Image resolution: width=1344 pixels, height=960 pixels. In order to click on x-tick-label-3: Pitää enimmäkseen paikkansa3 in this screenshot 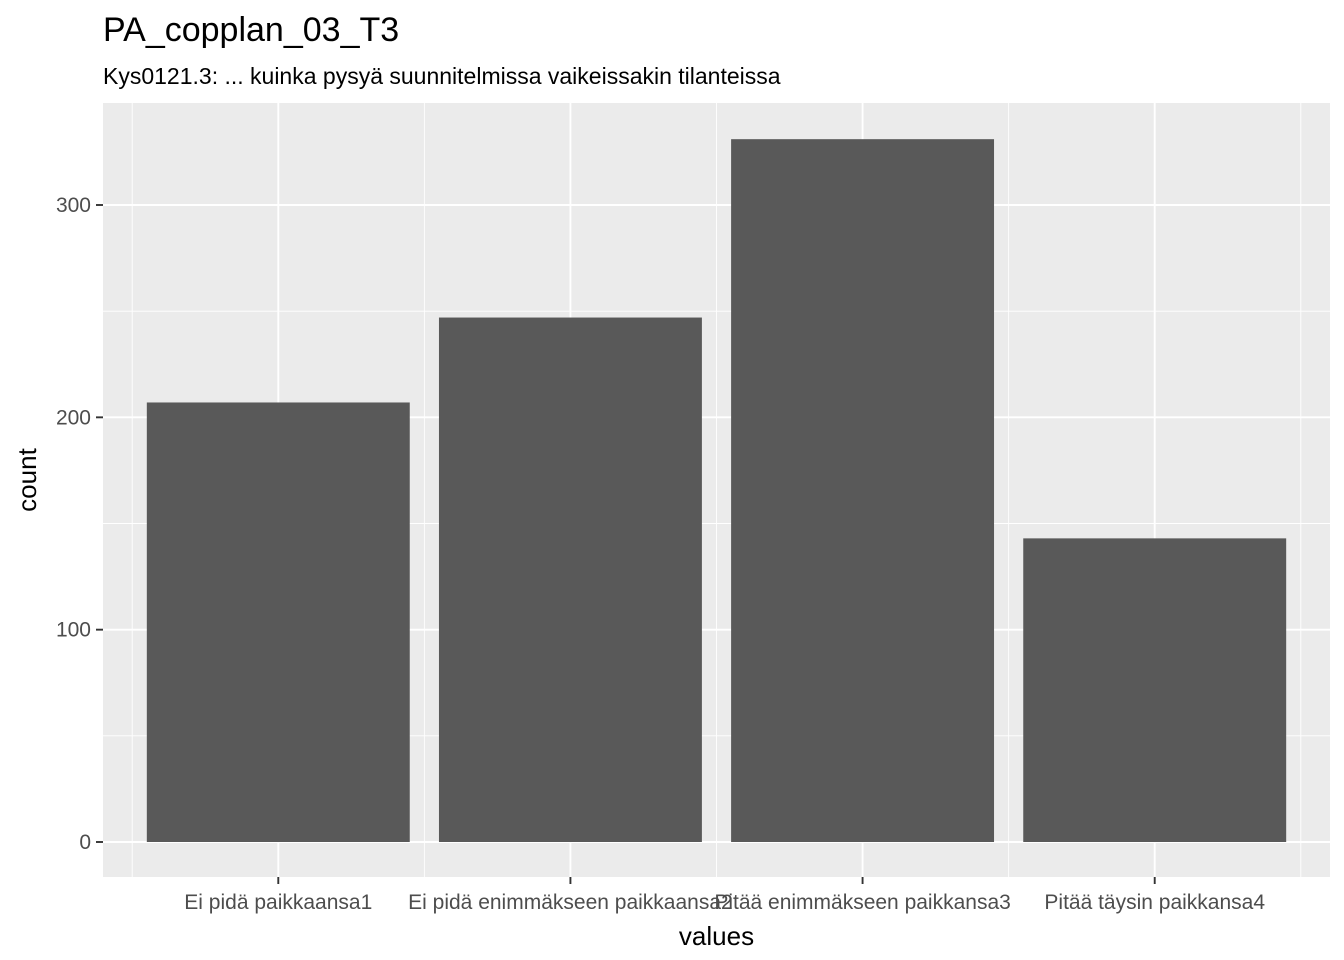, I will do `click(862, 902)`.